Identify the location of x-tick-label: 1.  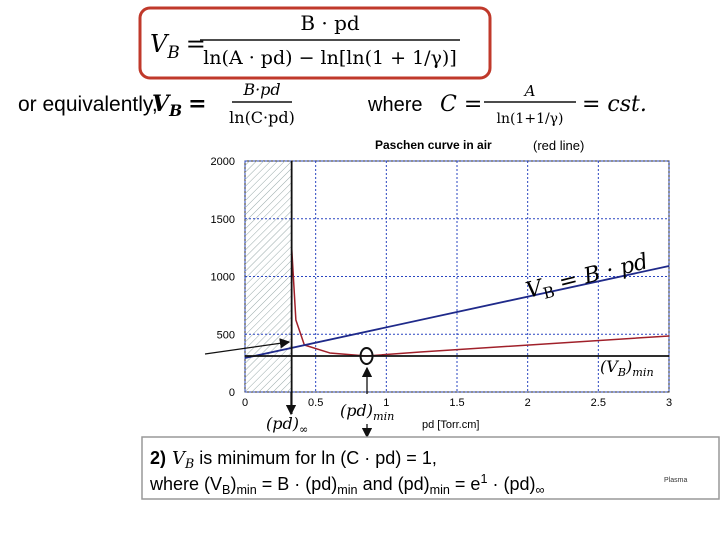
(386, 403).